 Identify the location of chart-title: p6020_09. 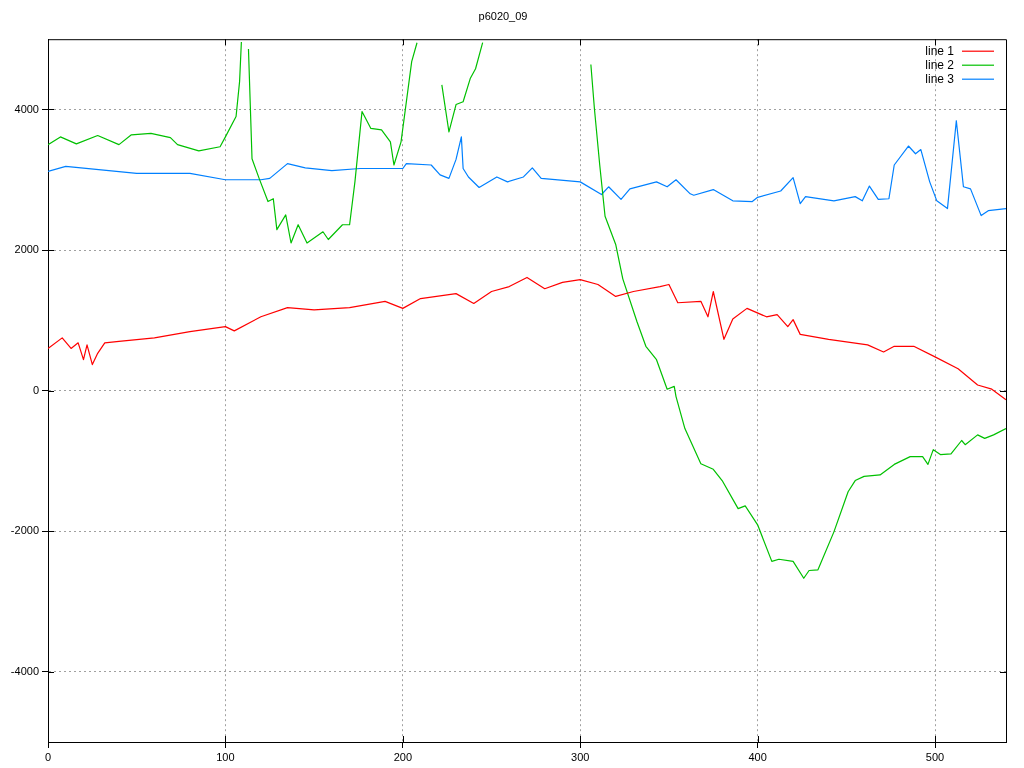
(503, 15).